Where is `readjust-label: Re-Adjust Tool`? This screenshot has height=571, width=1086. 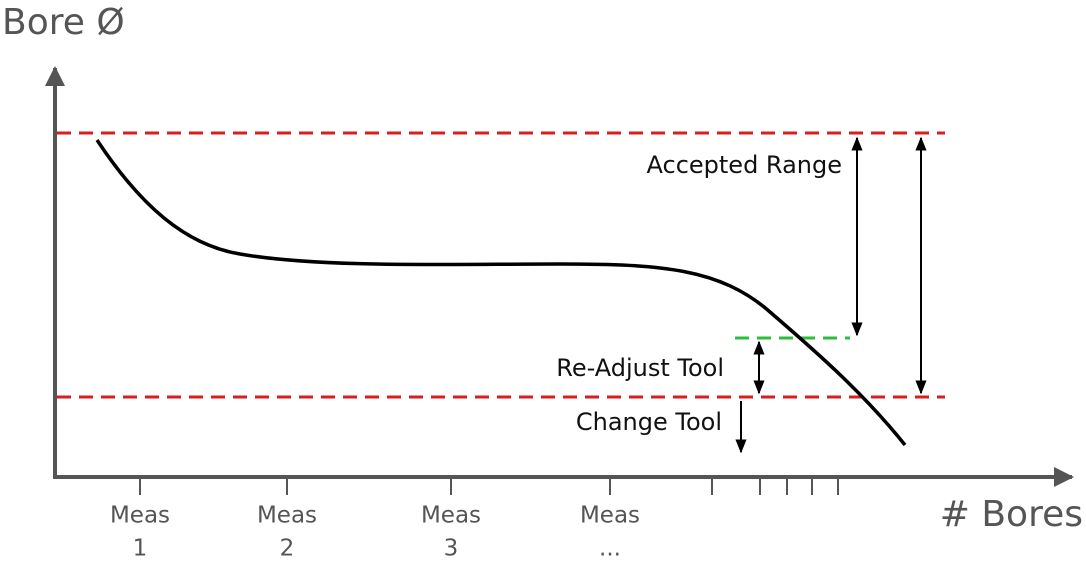 readjust-label: Re-Adjust Tool is located at coordinates (640, 368).